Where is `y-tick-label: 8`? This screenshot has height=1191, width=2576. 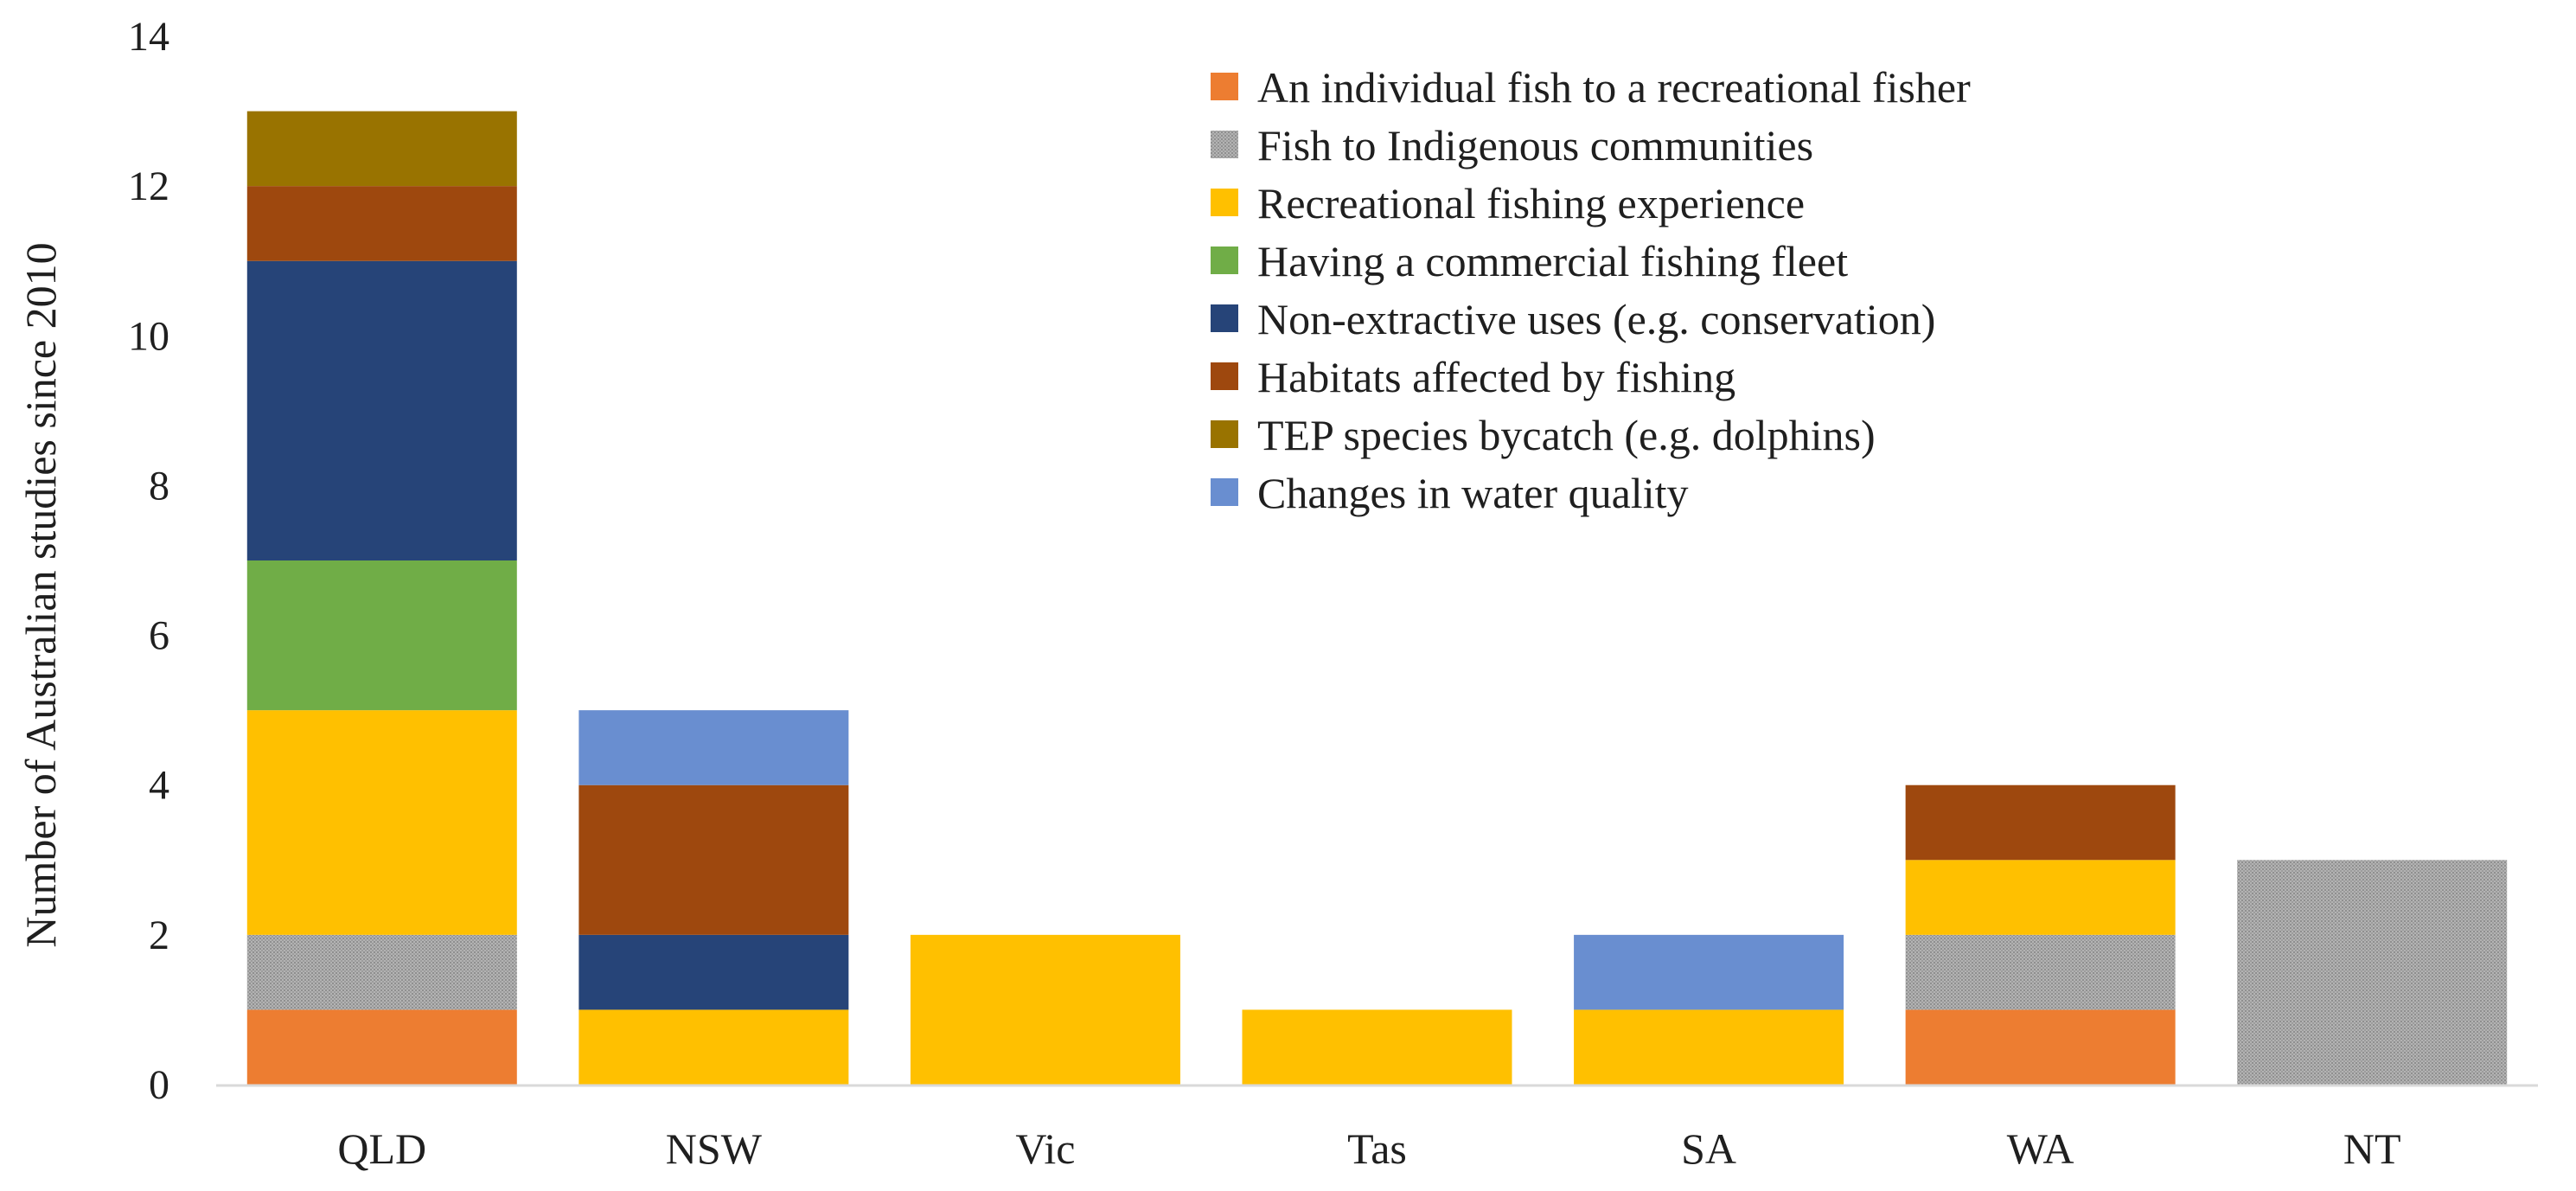
y-tick-label: 8 is located at coordinates (159, 486).